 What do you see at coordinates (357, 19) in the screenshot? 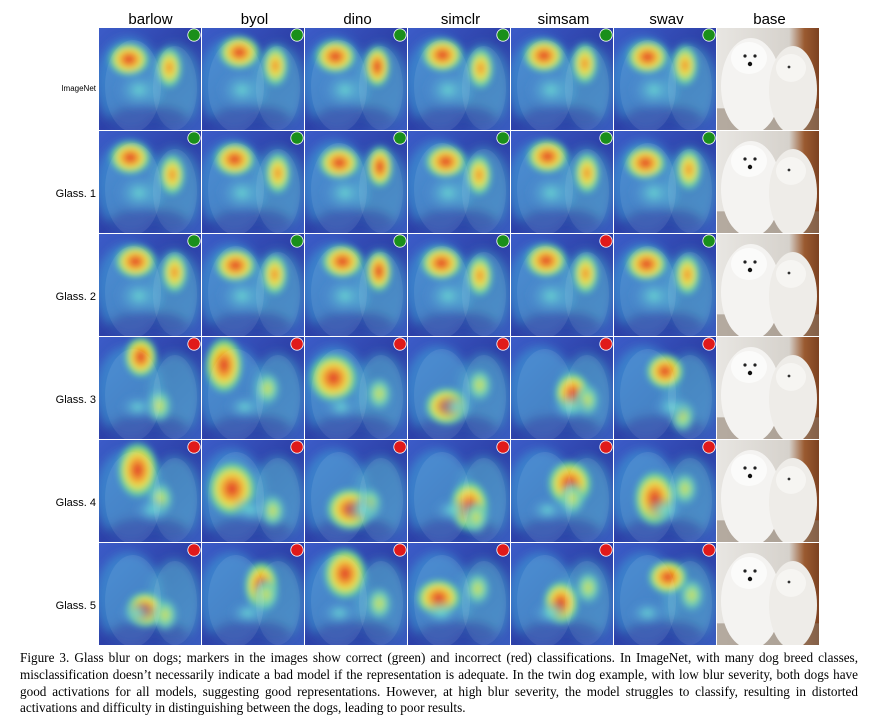
I see `column-header-dino: dino` at bounding box center [357, 19].